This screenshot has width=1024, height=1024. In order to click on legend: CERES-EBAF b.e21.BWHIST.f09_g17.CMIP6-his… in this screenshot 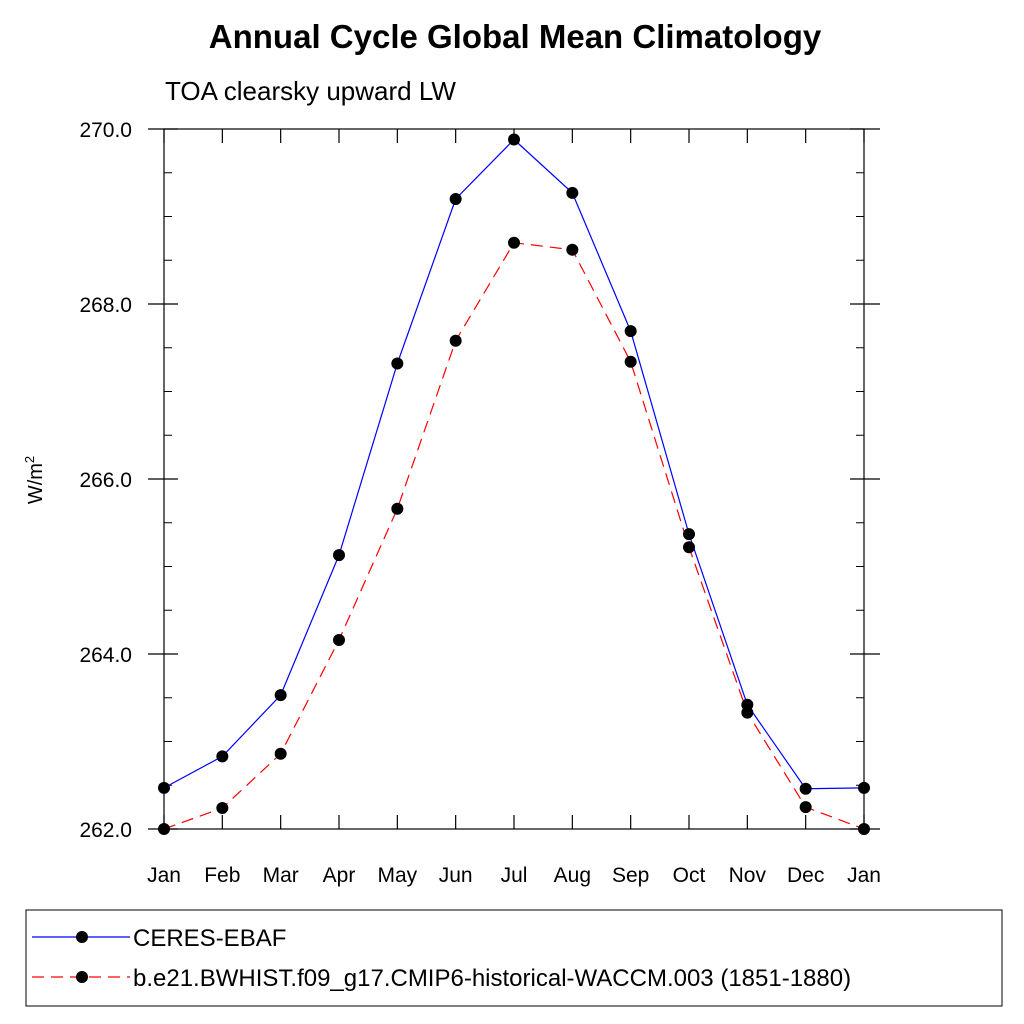, I will do `click(441, 958)`.